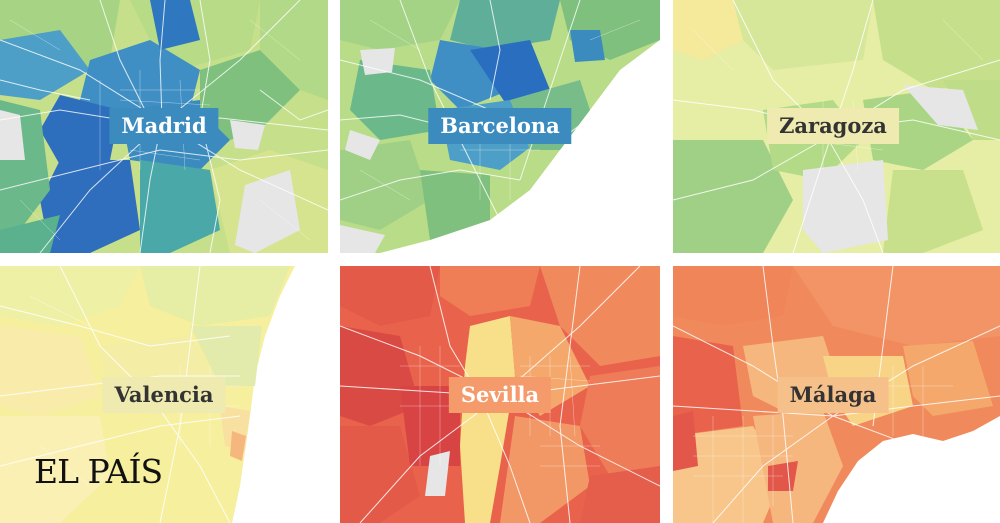 Image resolution: width=1000 pixels, height=523 pixels. I want to click on city-label-valencia: Valencia, so click(164, 395).